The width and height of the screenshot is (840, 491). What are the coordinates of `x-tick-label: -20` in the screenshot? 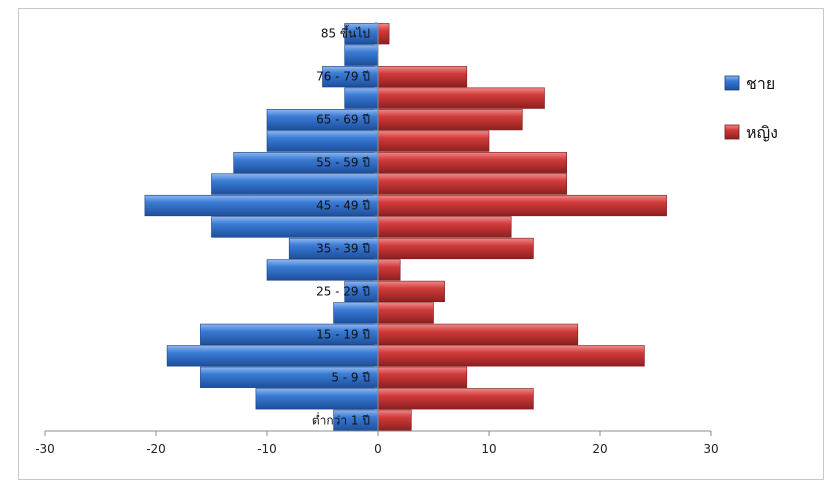 It's located at (156, 449).